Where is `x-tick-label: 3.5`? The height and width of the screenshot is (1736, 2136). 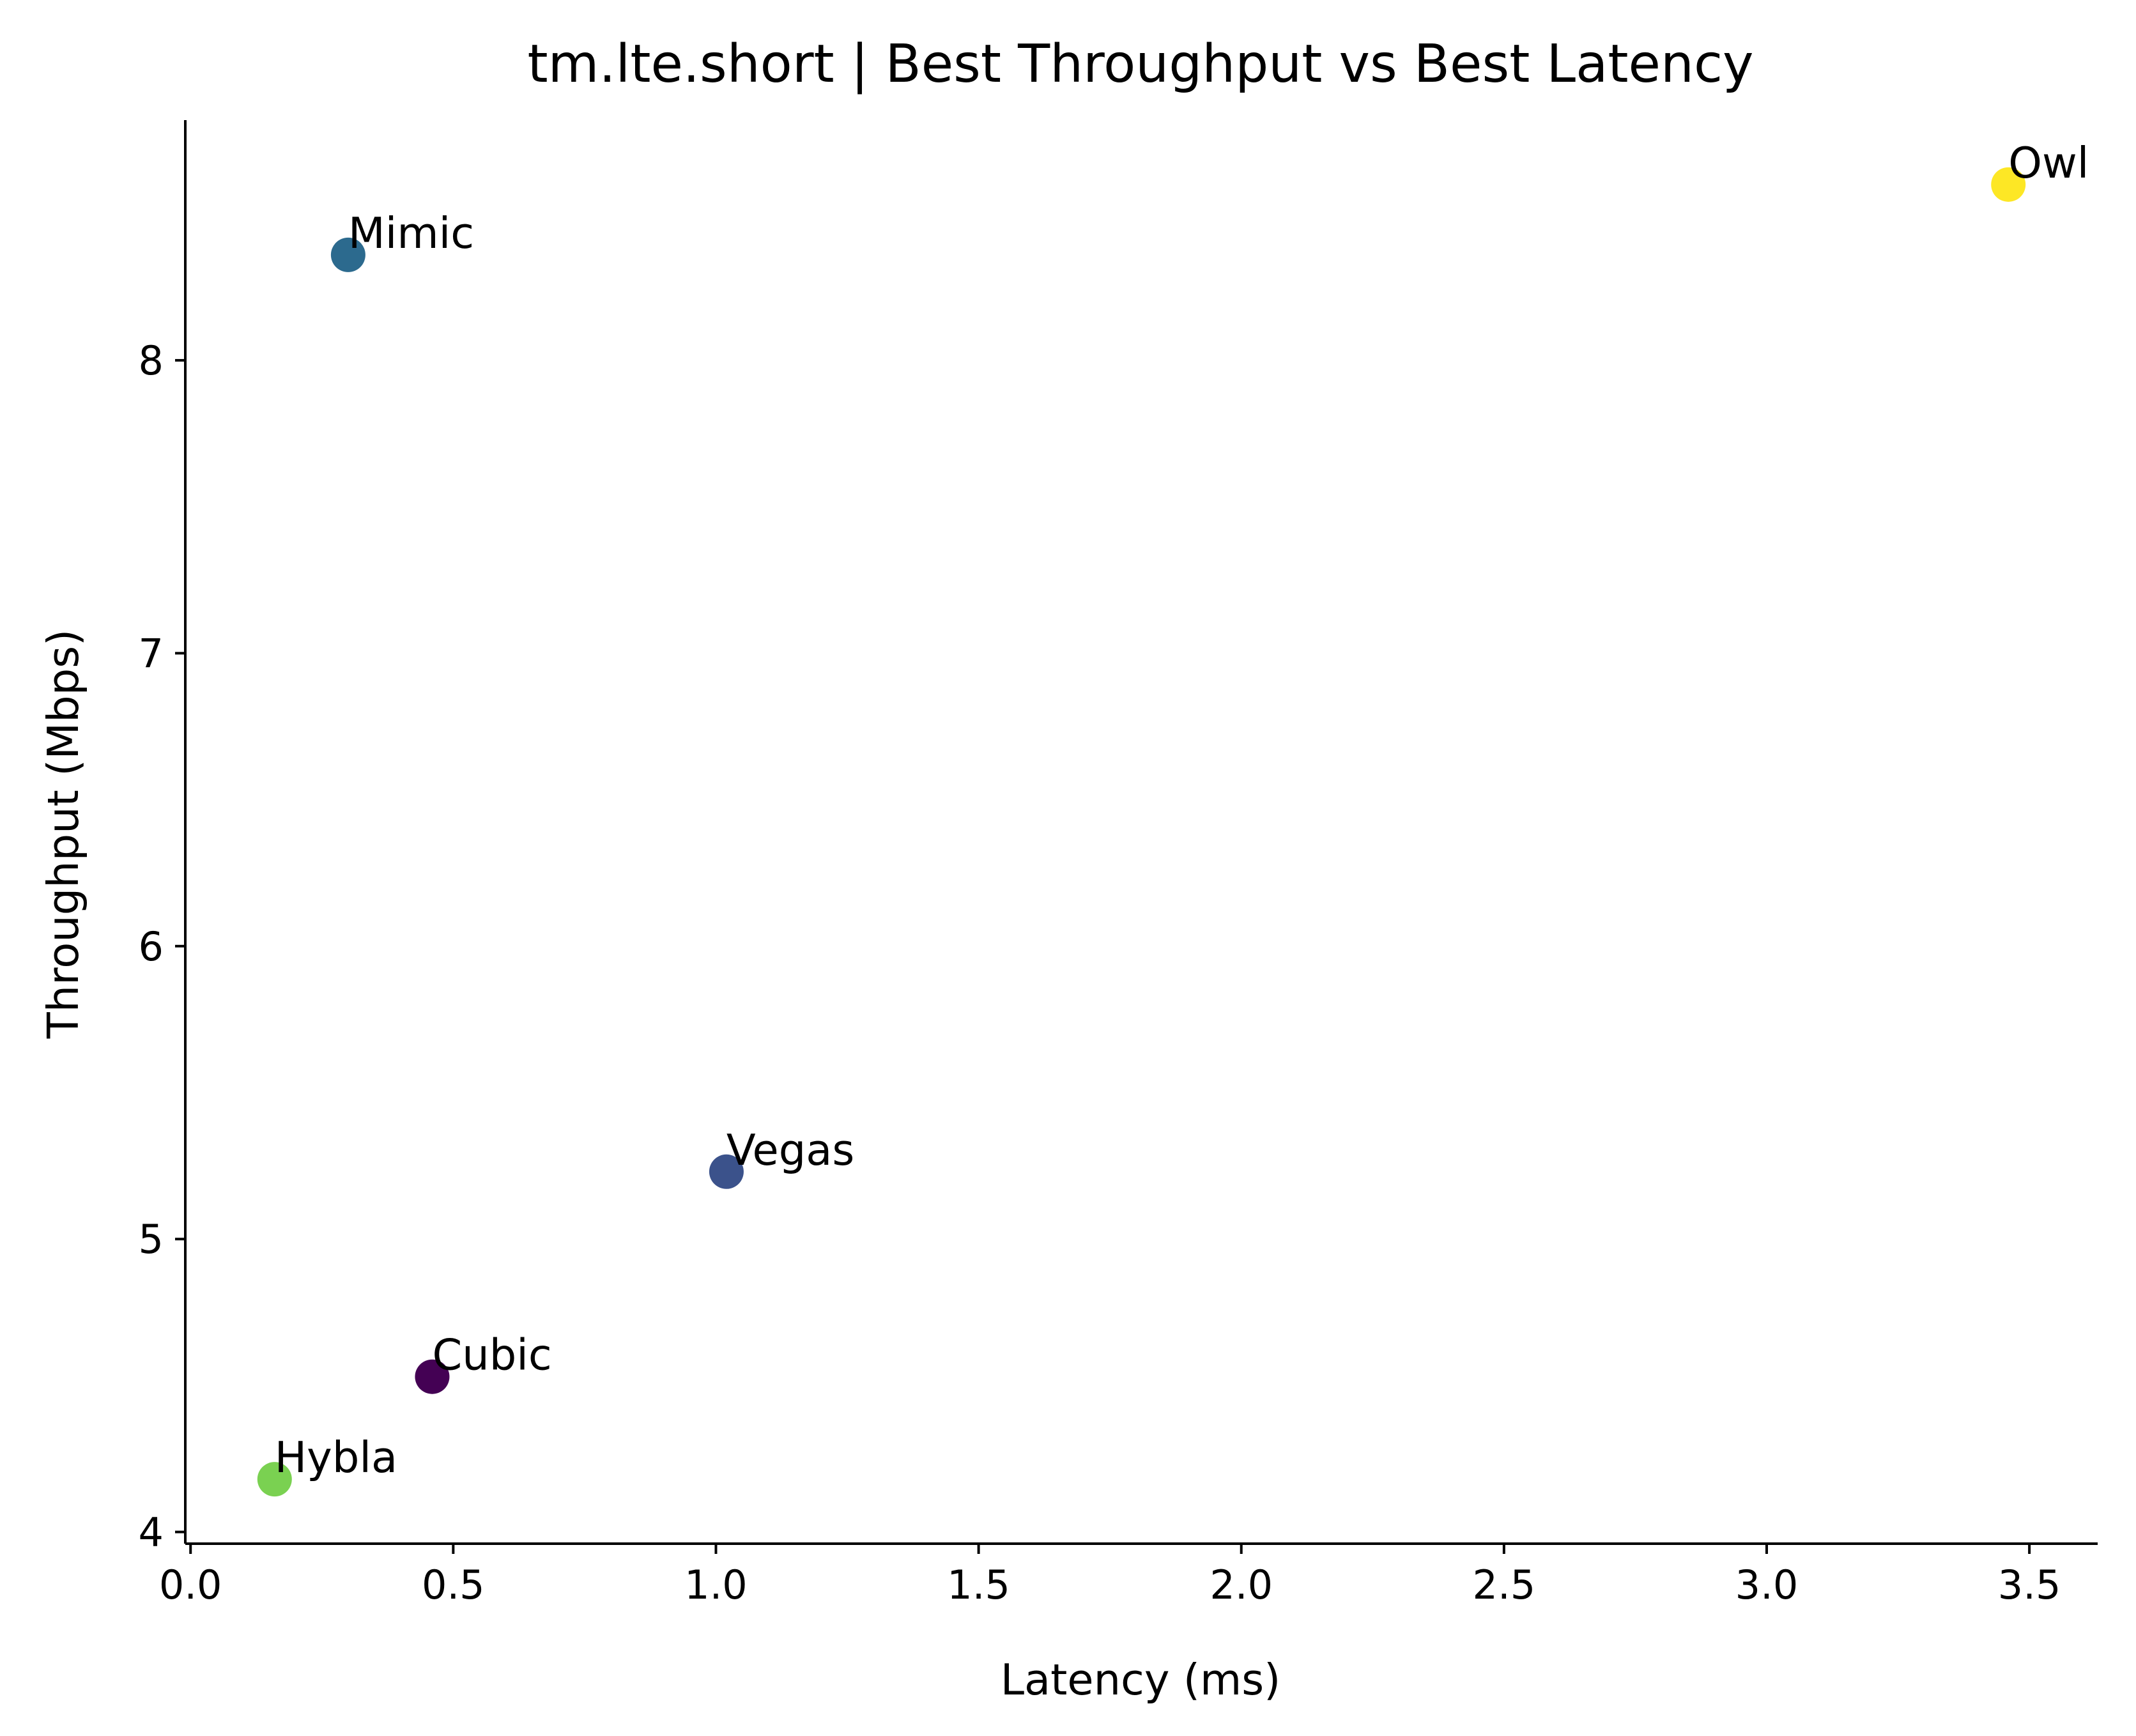 x-tick-label: 3.5 is located at coordinates (2029, 1585).